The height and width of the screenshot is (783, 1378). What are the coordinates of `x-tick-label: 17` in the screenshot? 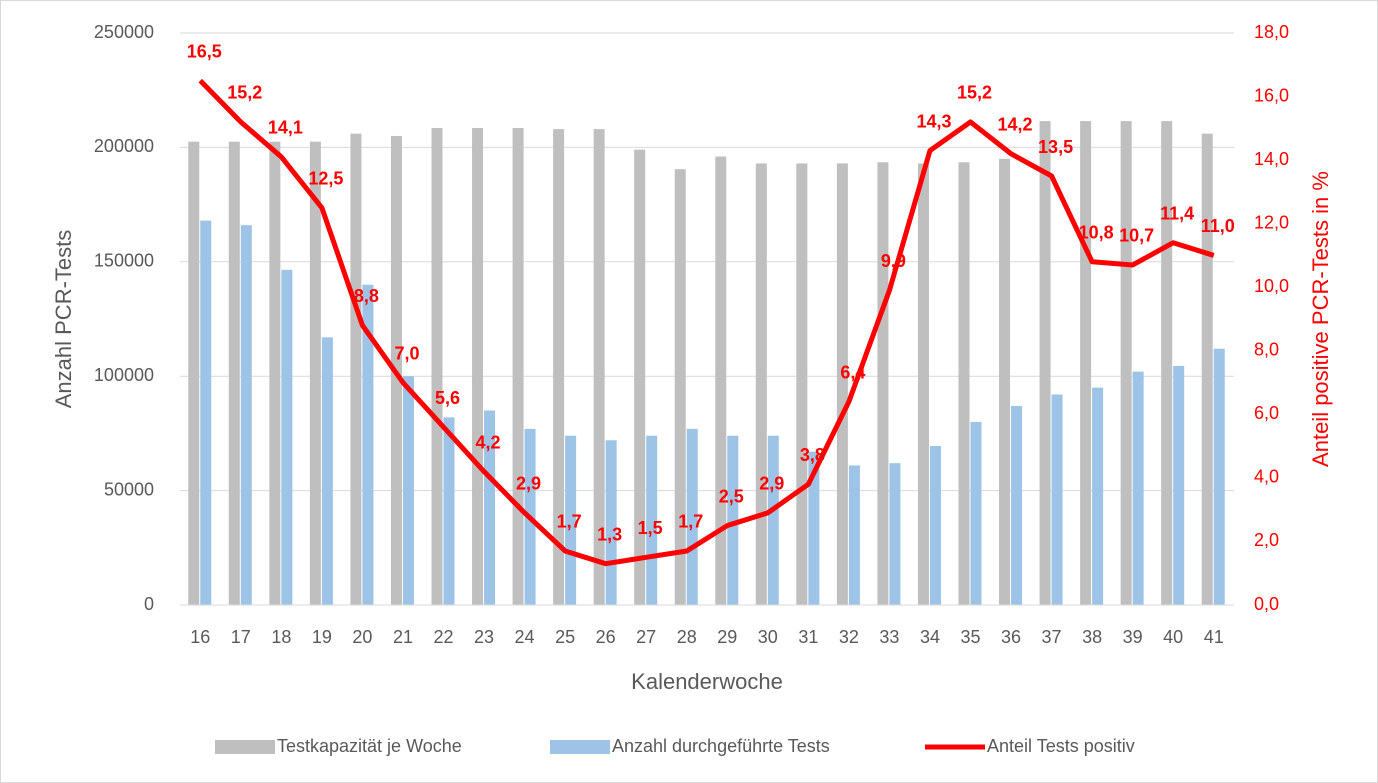 It's located at (241, 637).